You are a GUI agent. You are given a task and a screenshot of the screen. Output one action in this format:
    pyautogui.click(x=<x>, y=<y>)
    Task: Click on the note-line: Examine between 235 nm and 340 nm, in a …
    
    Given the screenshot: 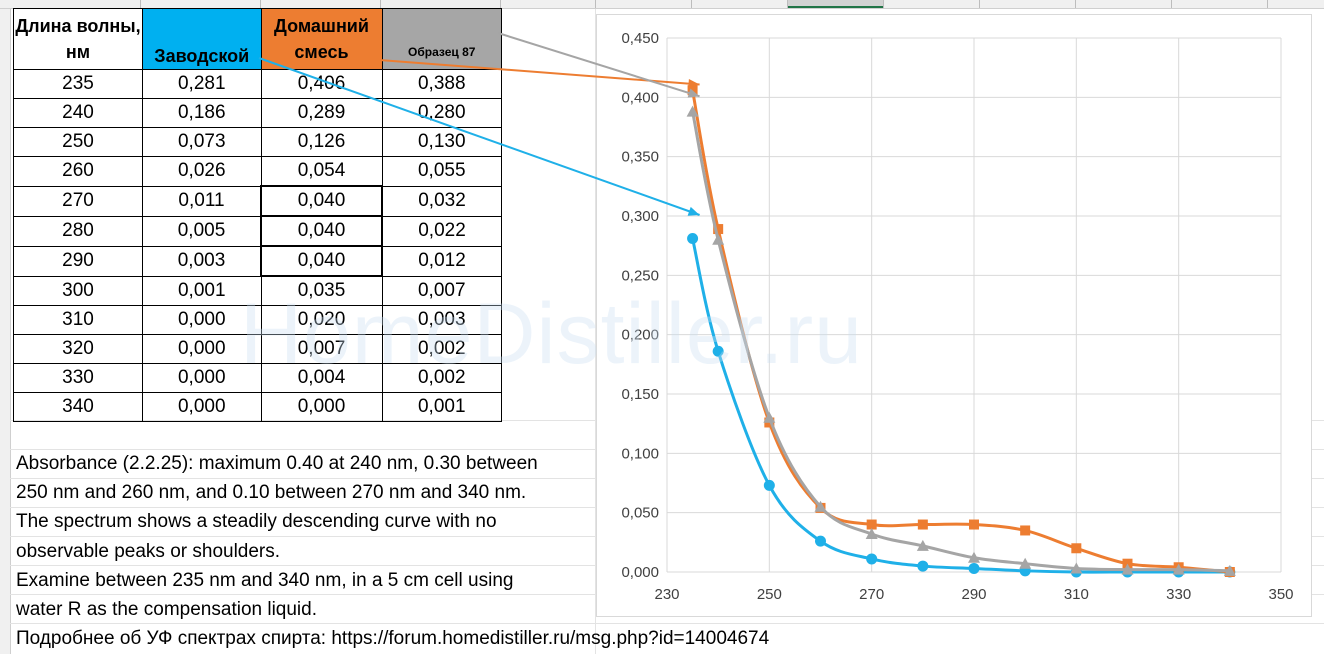 What is the action you would take?
    pyautogui.click(x=265, y=580)
    